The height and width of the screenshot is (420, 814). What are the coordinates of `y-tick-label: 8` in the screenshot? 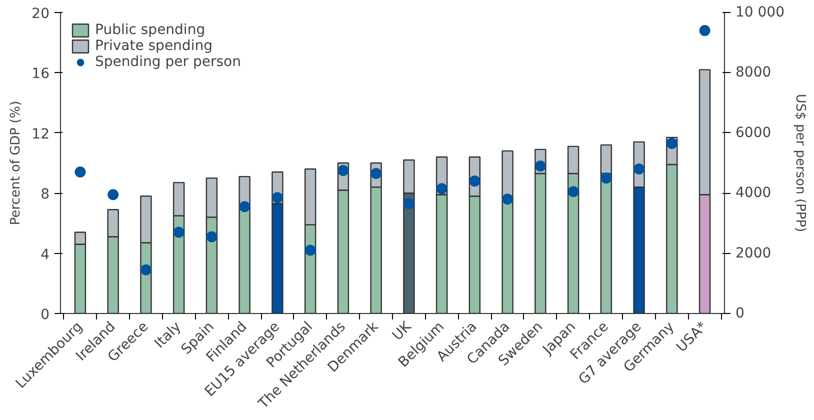 It's located at (45, 194).